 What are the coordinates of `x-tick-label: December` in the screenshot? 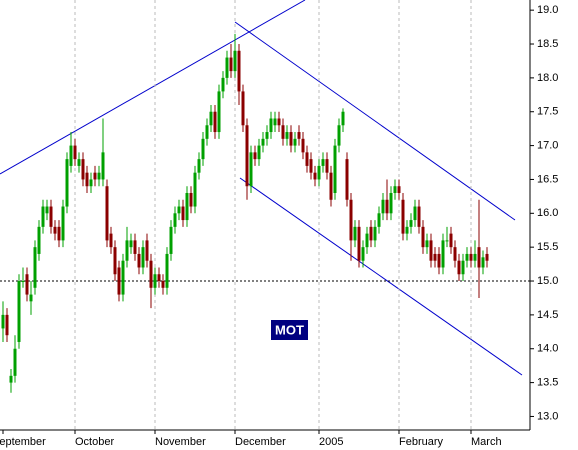 It's located at (260, 442).